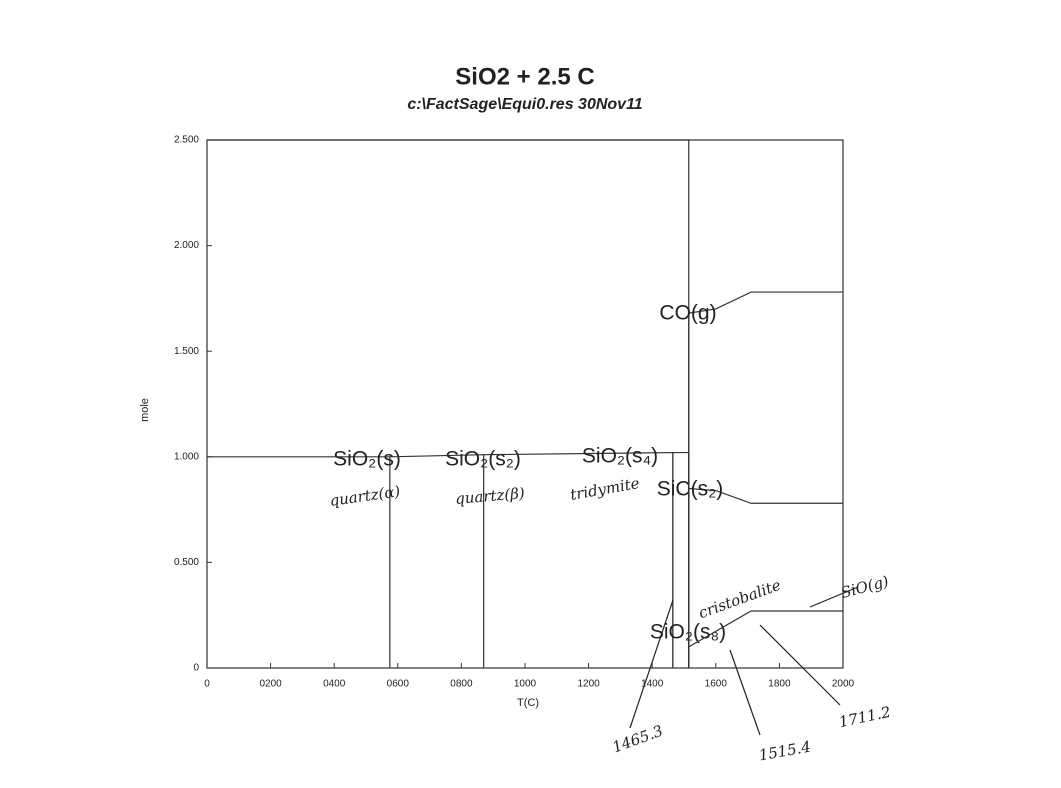 This screenshot has height=788, width=1061. Describe the element at coordinates (687, 313) in the screenshot. I see `series-label: CO(g)` at that location.